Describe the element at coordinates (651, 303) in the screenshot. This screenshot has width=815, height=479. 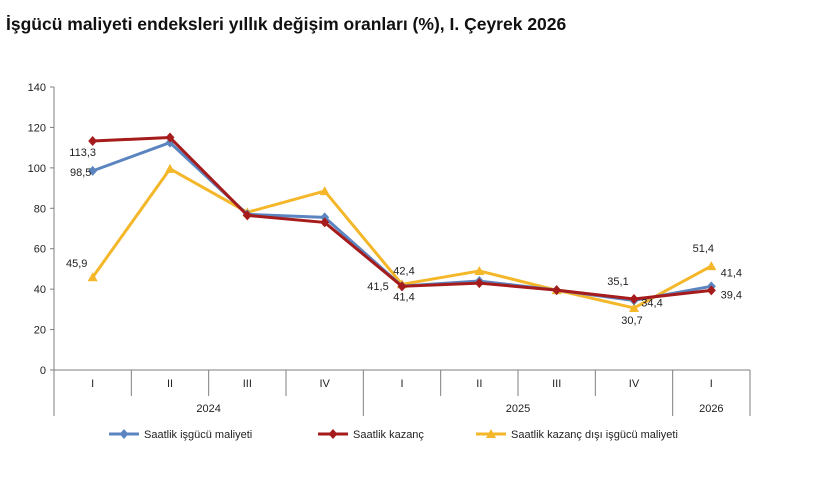
I see `data-label: 34,4` at that location.